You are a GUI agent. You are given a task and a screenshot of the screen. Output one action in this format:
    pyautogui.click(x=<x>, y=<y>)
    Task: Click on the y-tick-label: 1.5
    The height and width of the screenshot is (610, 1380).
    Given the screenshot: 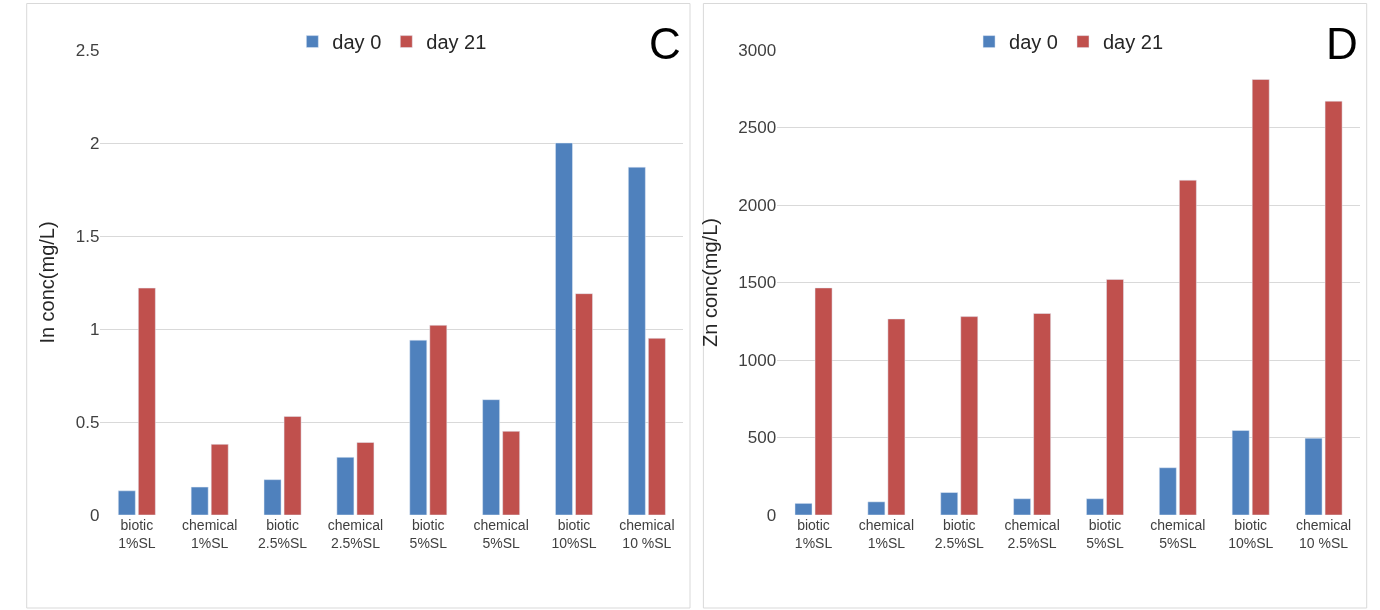 What is the action you would take?
    pyautogui.click(x=87, y=236)
    